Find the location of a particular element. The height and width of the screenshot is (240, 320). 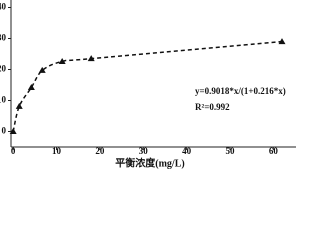

y-tick-label: 20 is located at coordinates (3, 69).